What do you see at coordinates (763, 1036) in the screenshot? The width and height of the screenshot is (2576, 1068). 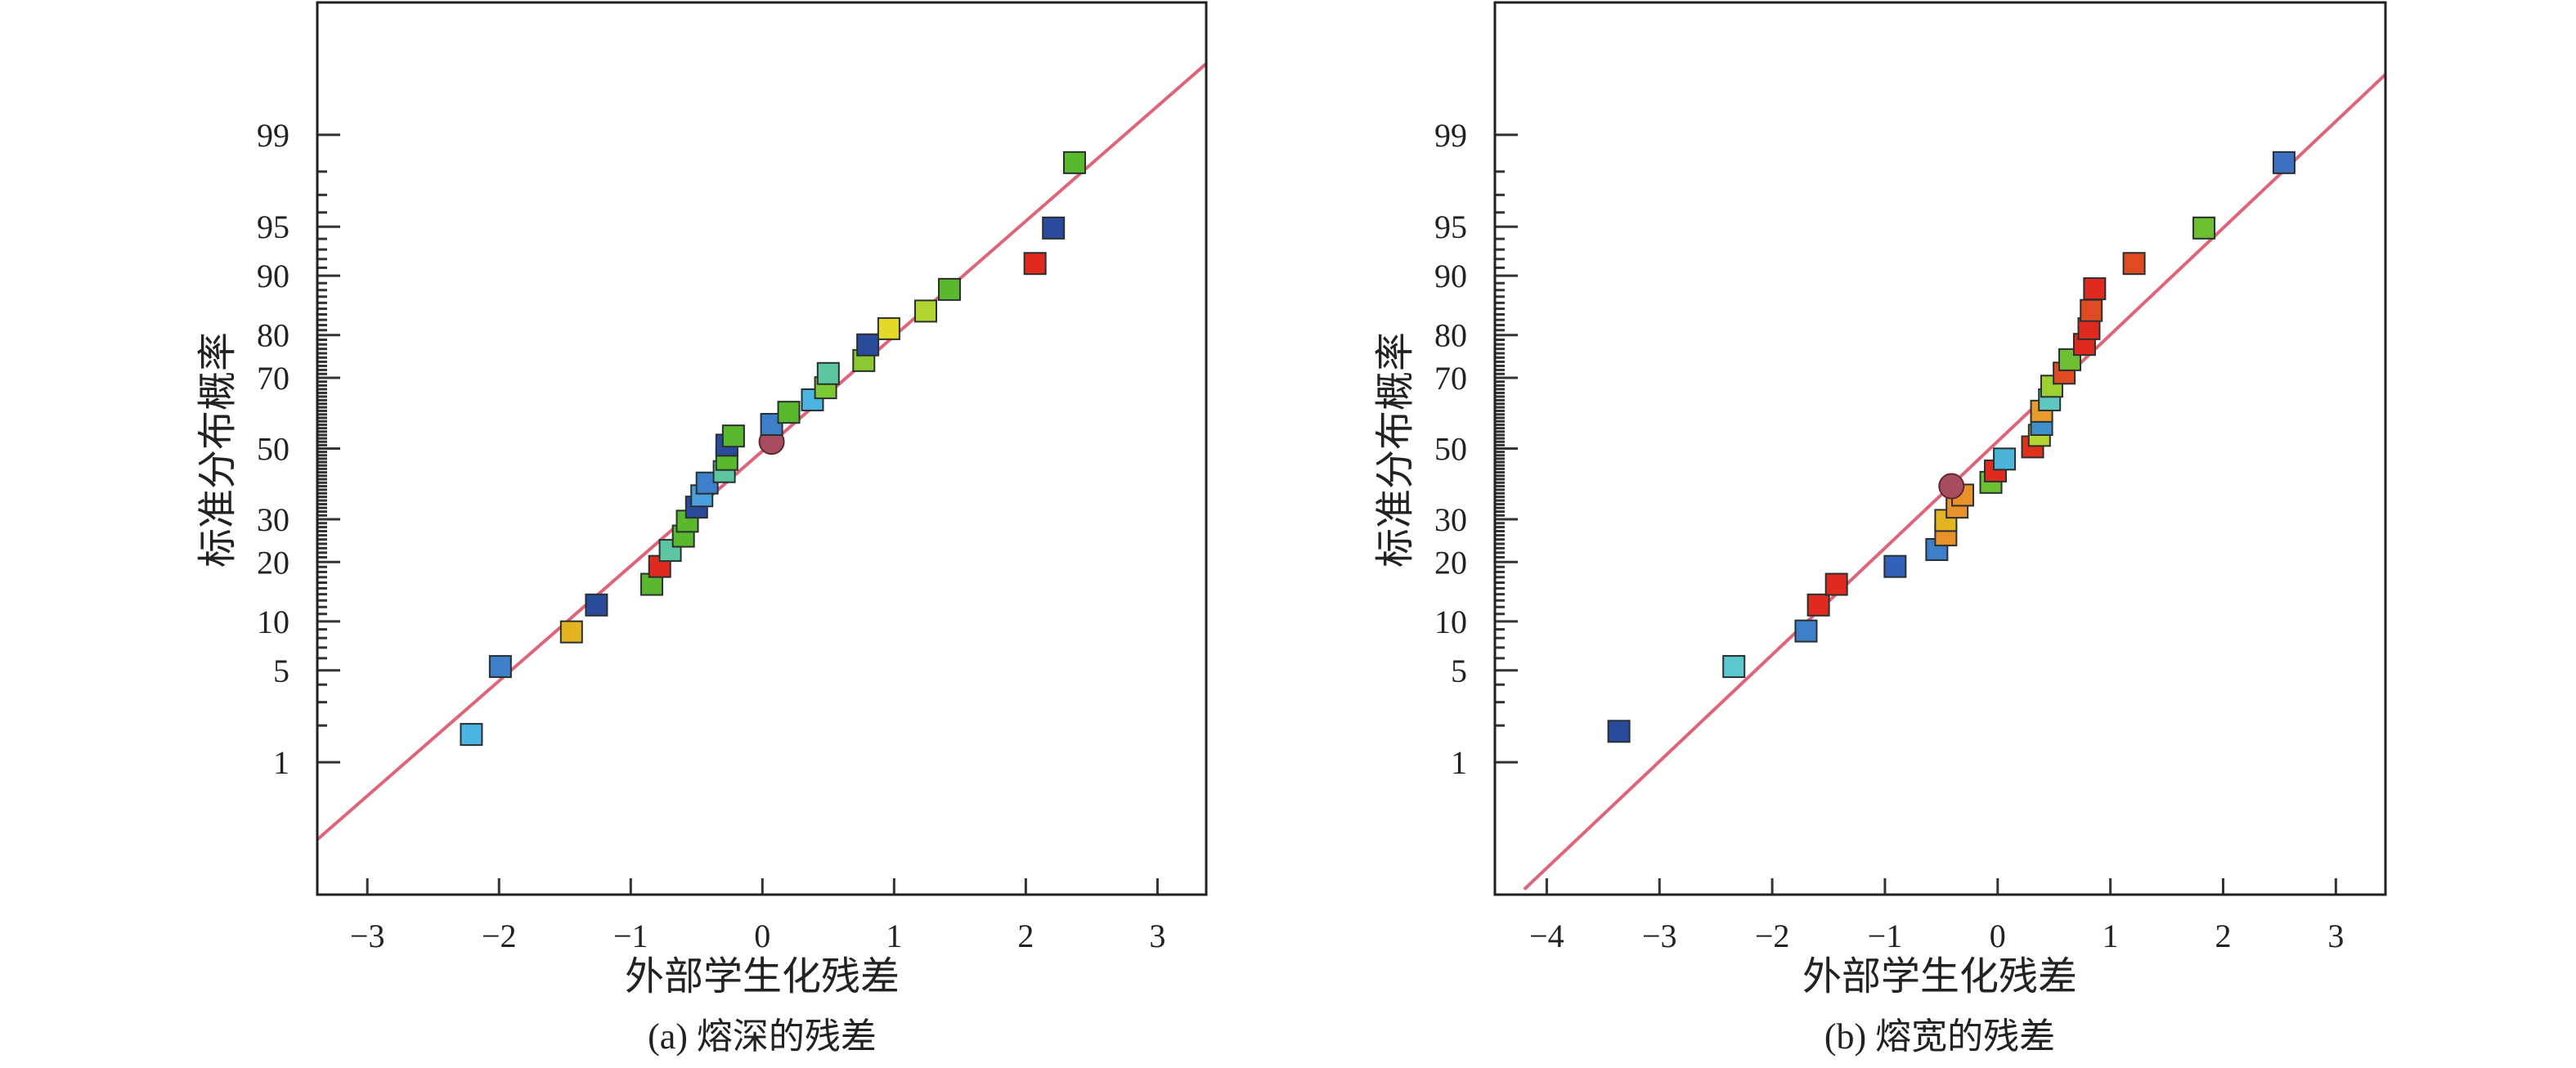 I see `caption: (a) 熔深的残差` at bounding box center [763, 1036].